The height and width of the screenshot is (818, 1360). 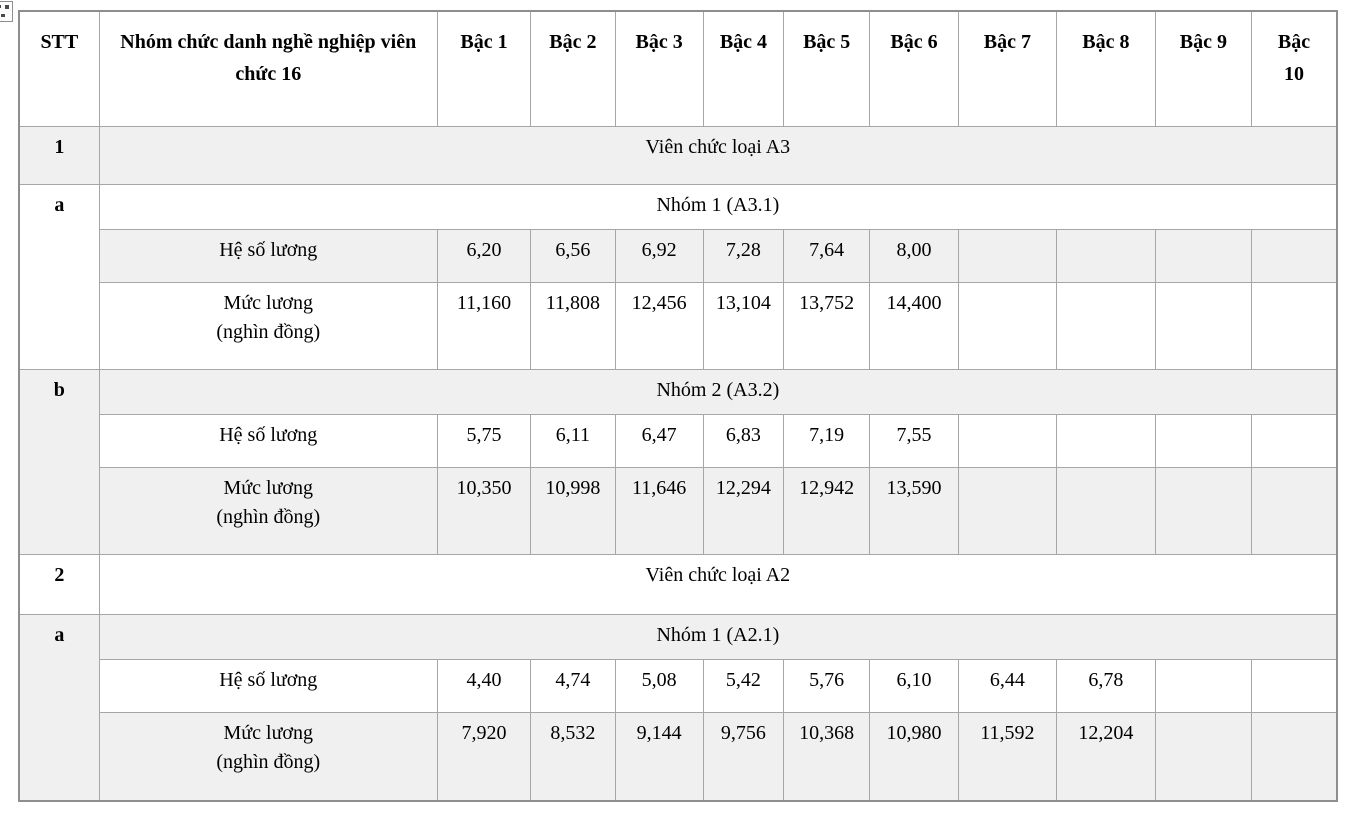 What do you see at coordinates (1203, 68) in the screenshot?
I see `col-header-bac-9: Bậc 9` at bounding box center [1203, 68].